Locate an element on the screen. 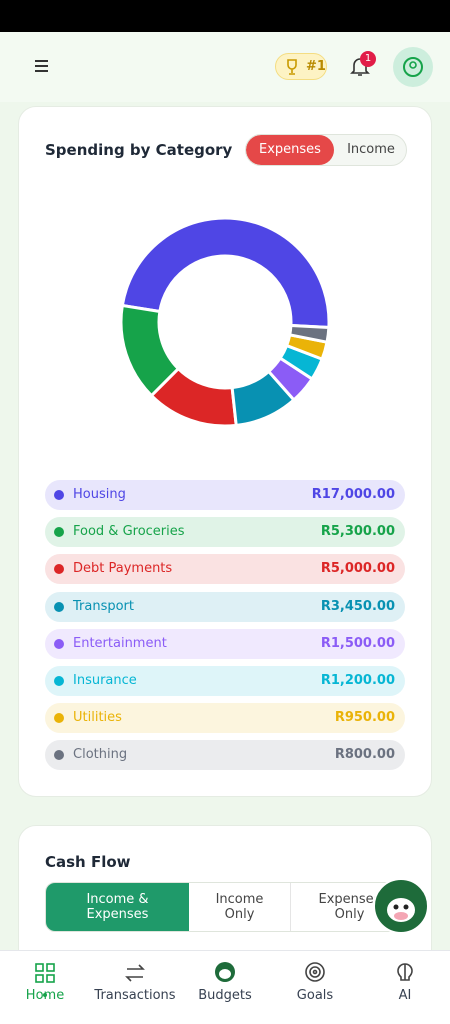  legend-item: Insurance R1,200.00 is located at coordinates (225, 681).